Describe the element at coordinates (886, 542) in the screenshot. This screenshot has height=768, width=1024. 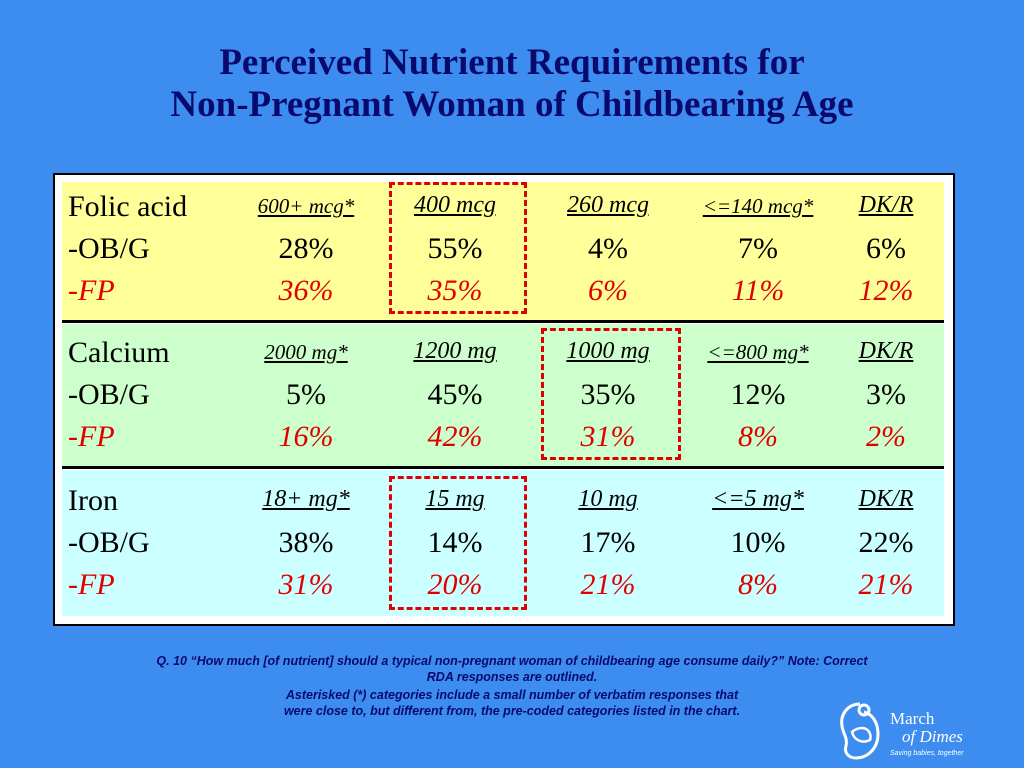
I see `ob-value: 22%` at that location.